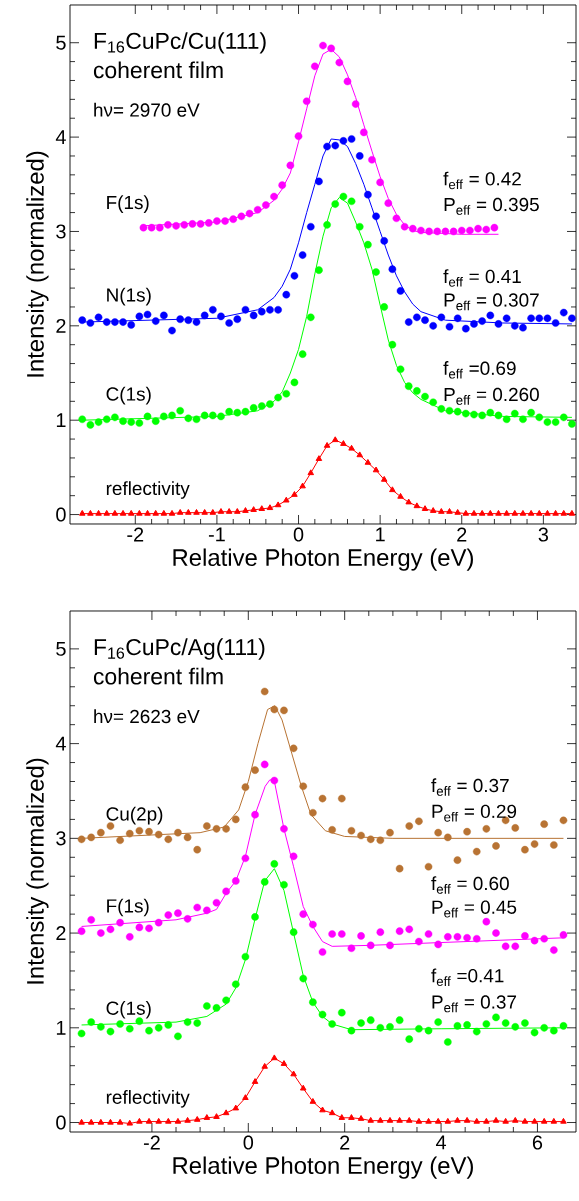 The image size is (579, 1201). Describe the element at coordinates (128, 395) in the screenshot. I see `series-label: C(1s)` at that location.